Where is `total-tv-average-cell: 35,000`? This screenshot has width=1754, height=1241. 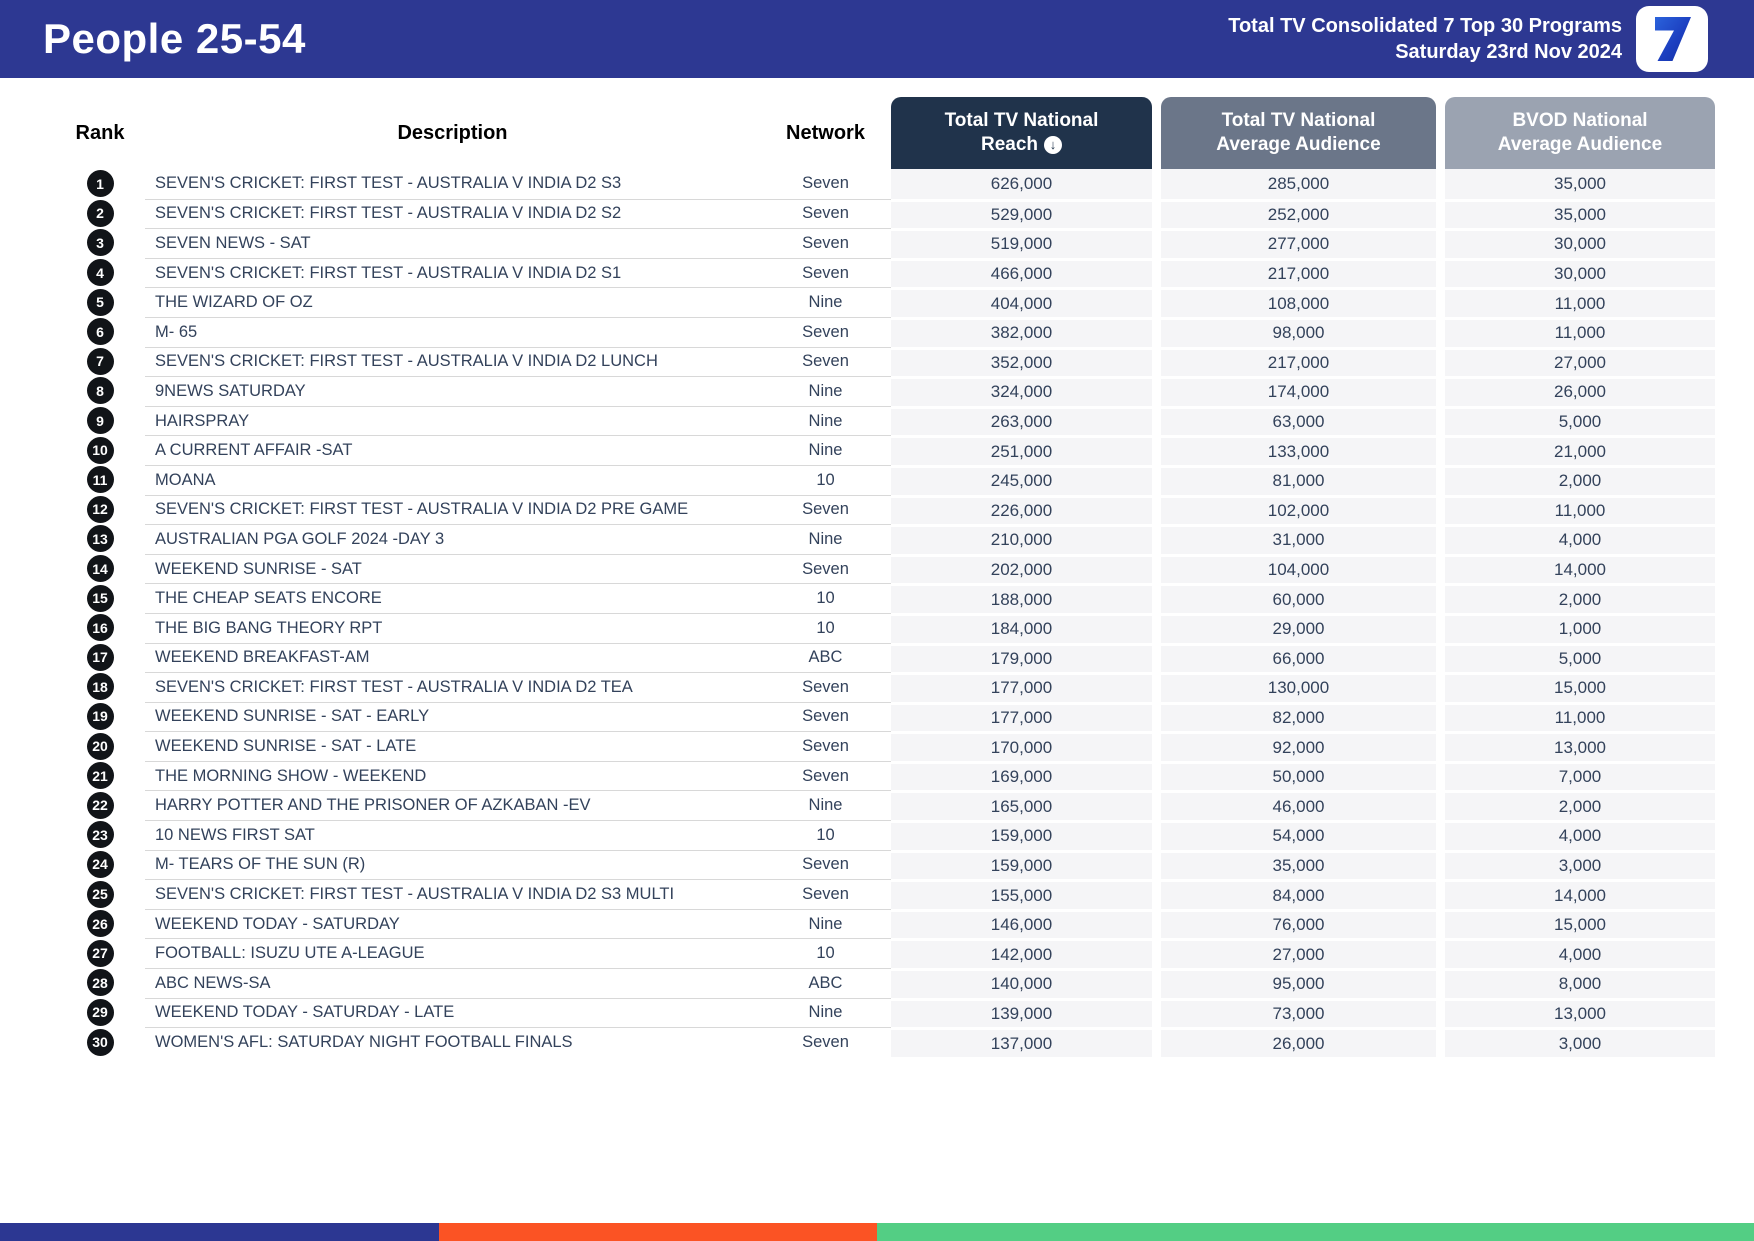 total-tv-average-cell: 35,000 is located at coordinates (1298, 864).